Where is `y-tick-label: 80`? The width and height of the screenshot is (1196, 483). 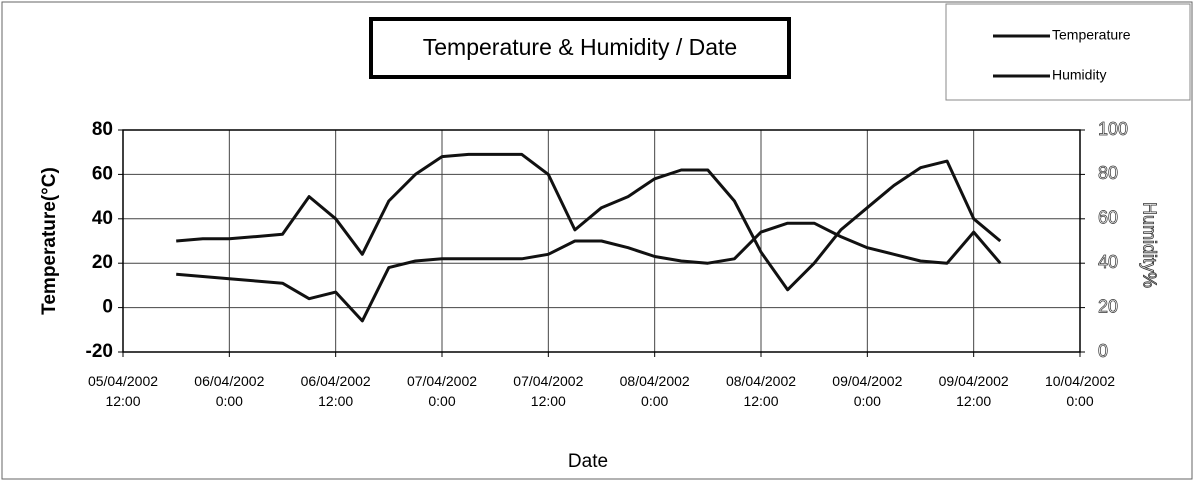 y-tick-label: 80 is located at coordinates (102, 129).